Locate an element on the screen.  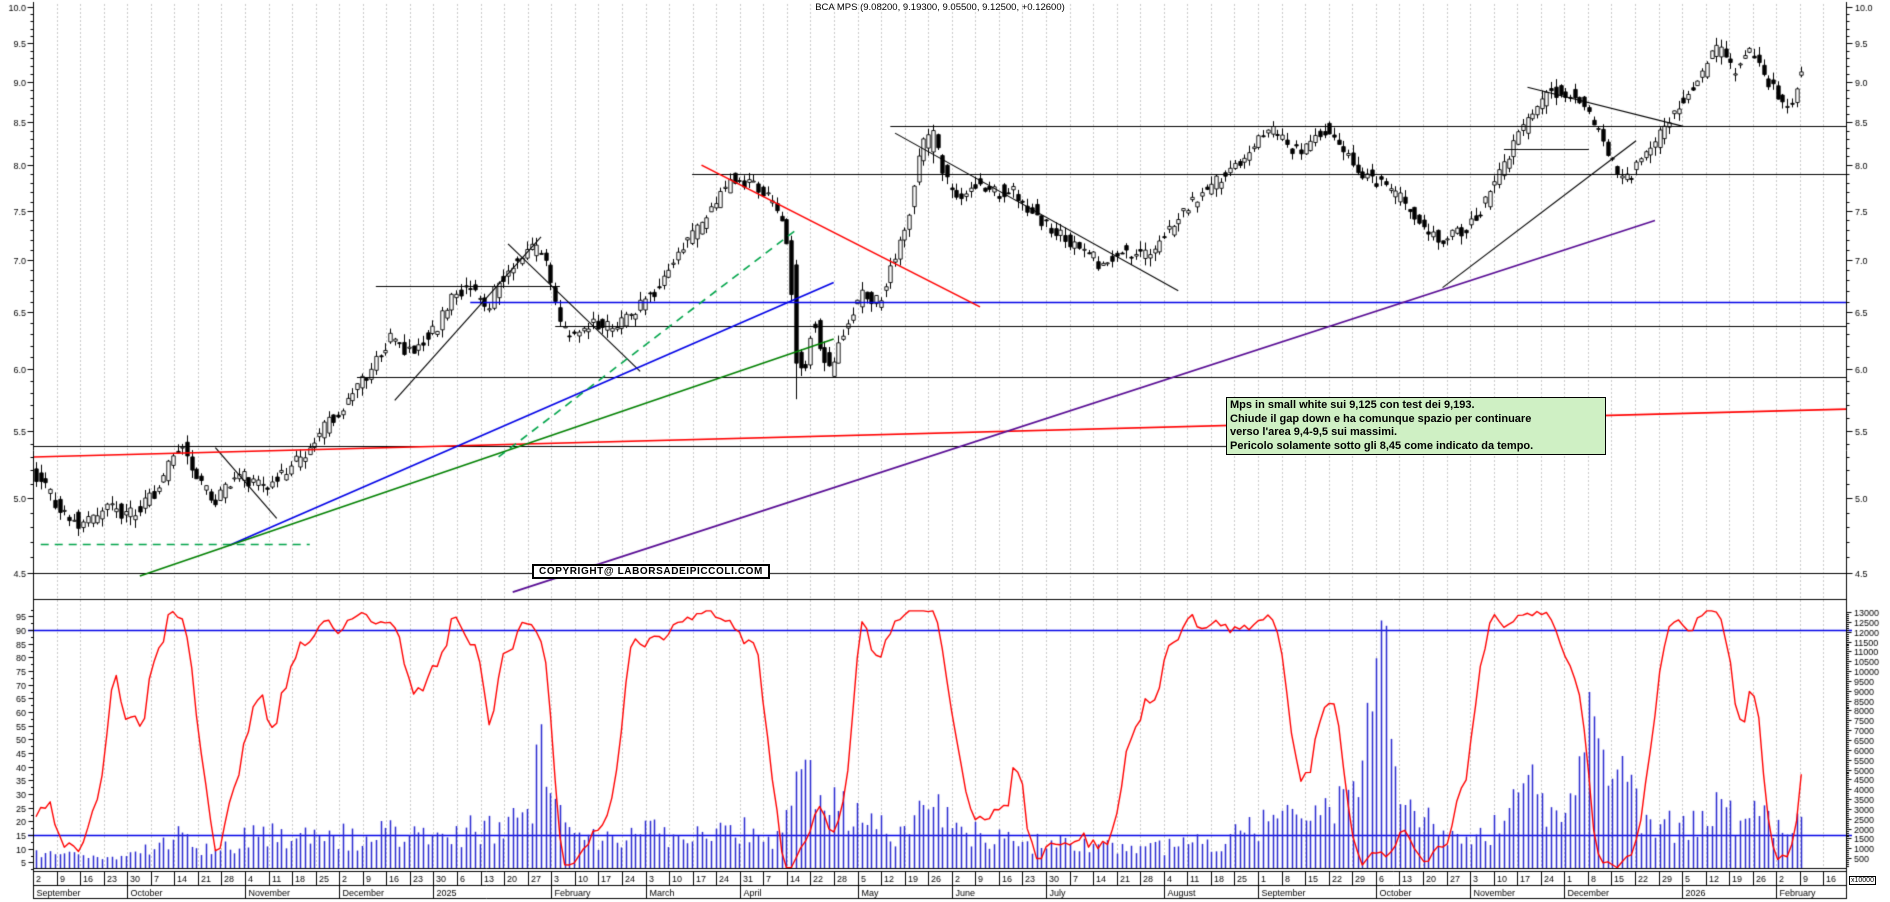
copyright-badge: COPYRIGHT@ LABORSADEIPICCOLI.COM is located at coordinates (651, 571).